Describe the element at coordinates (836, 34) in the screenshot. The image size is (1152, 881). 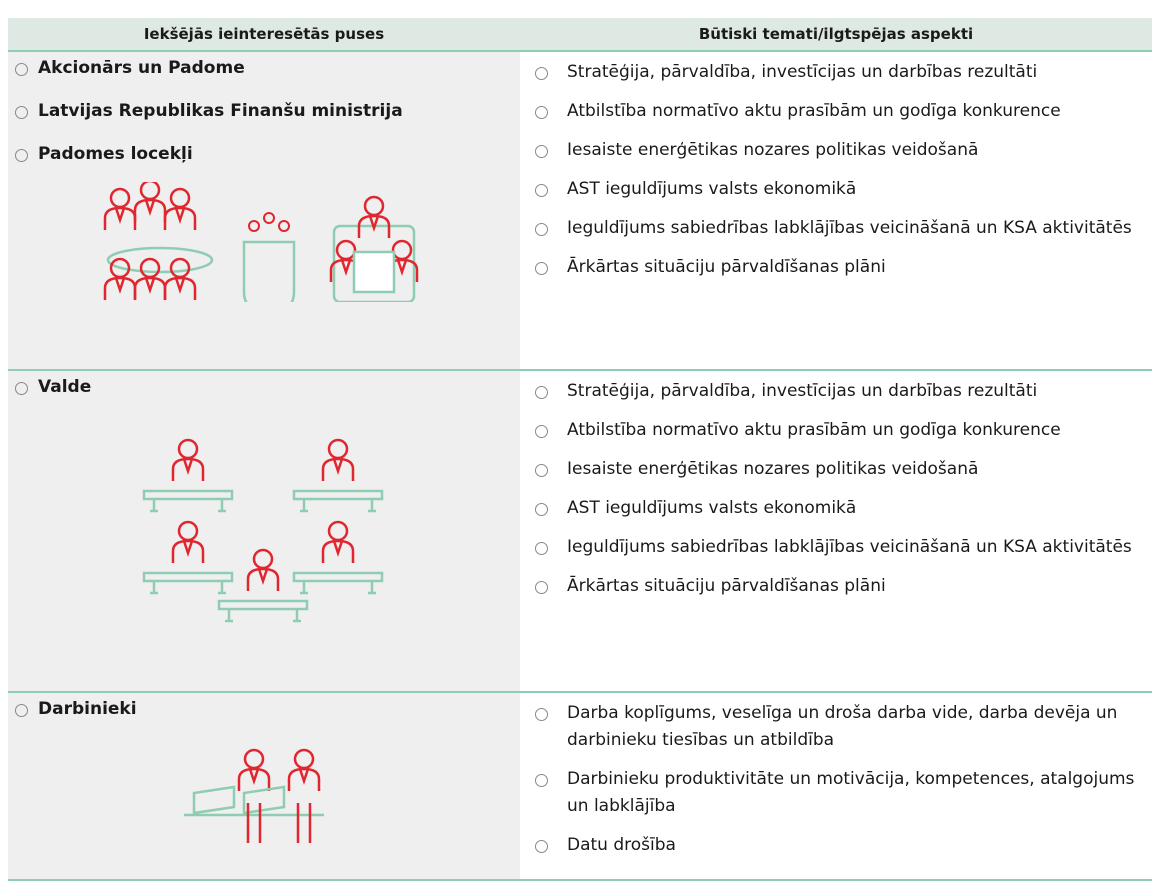
I see `header-cell: Būtiski temati/ilgtspējas aspekti` at that location.